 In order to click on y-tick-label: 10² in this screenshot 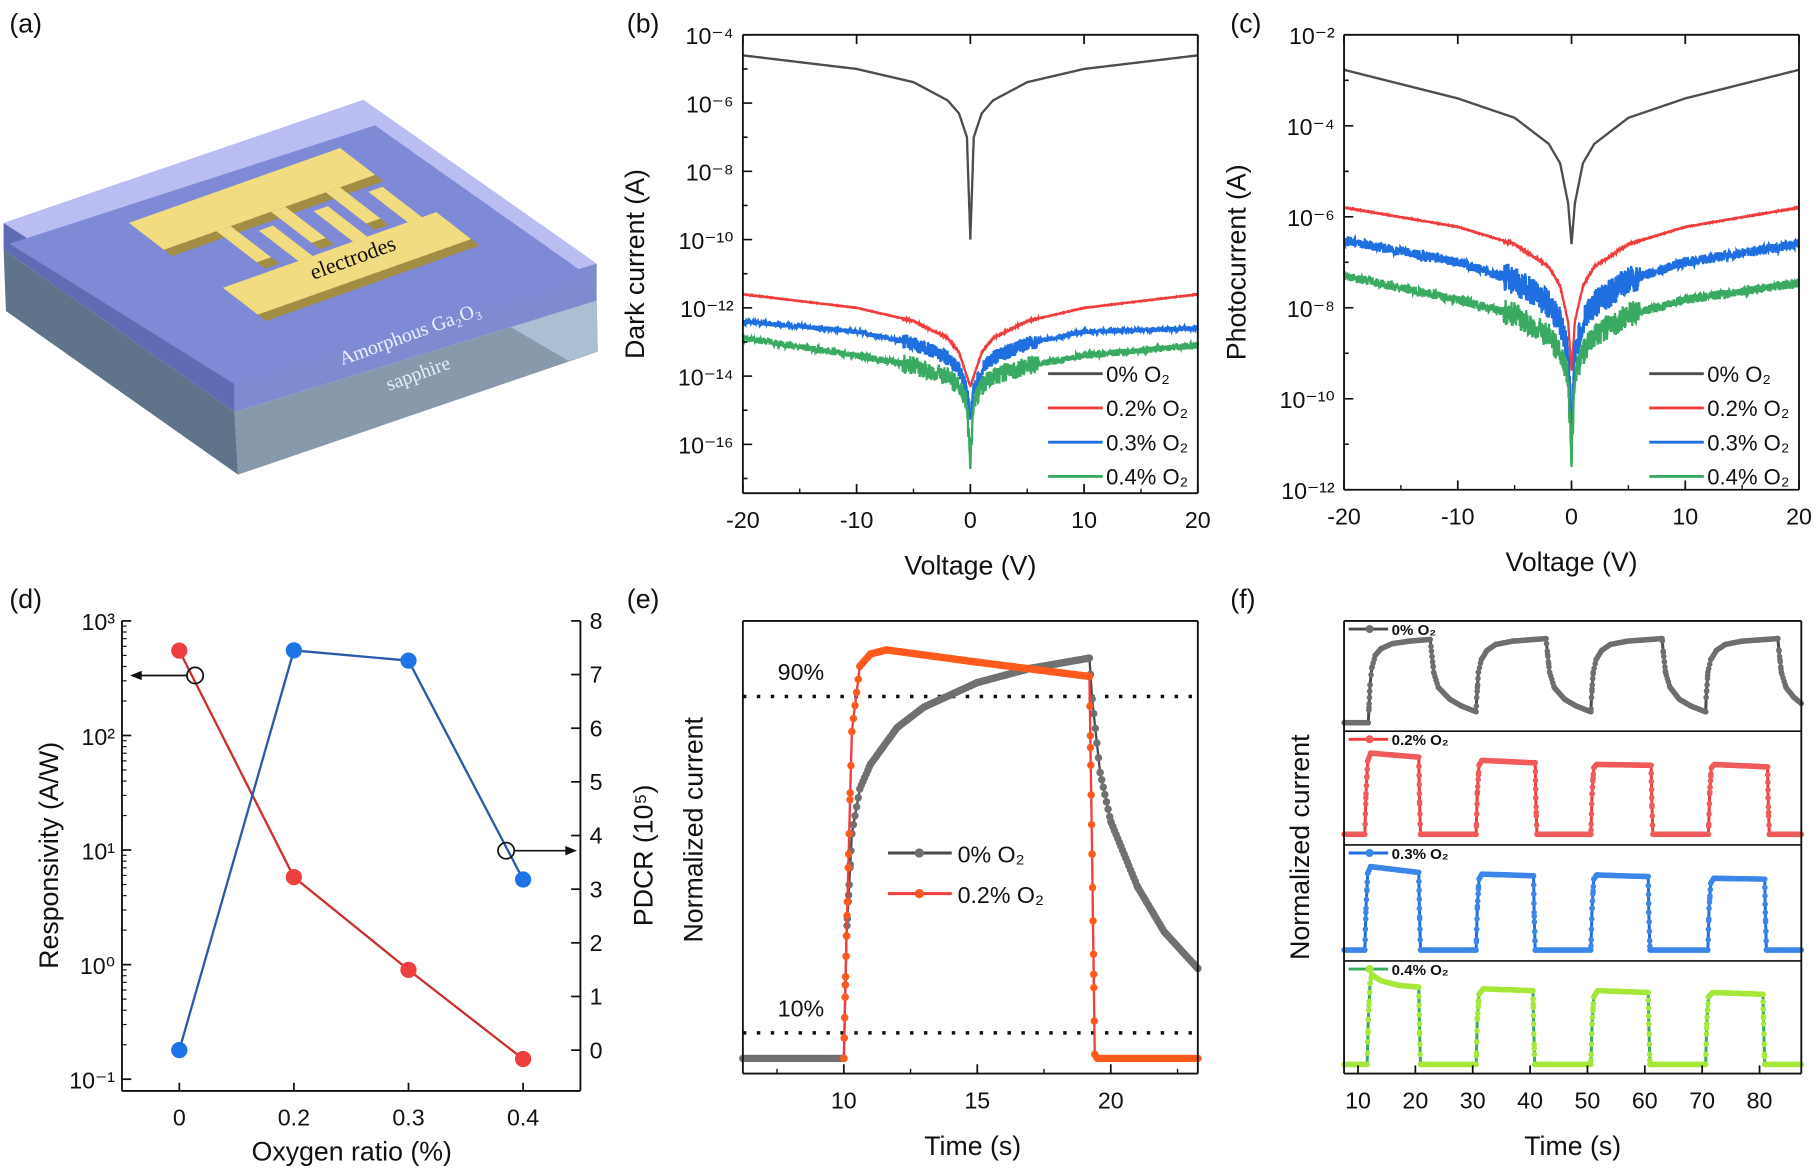, I will do `click(98, 737)`.